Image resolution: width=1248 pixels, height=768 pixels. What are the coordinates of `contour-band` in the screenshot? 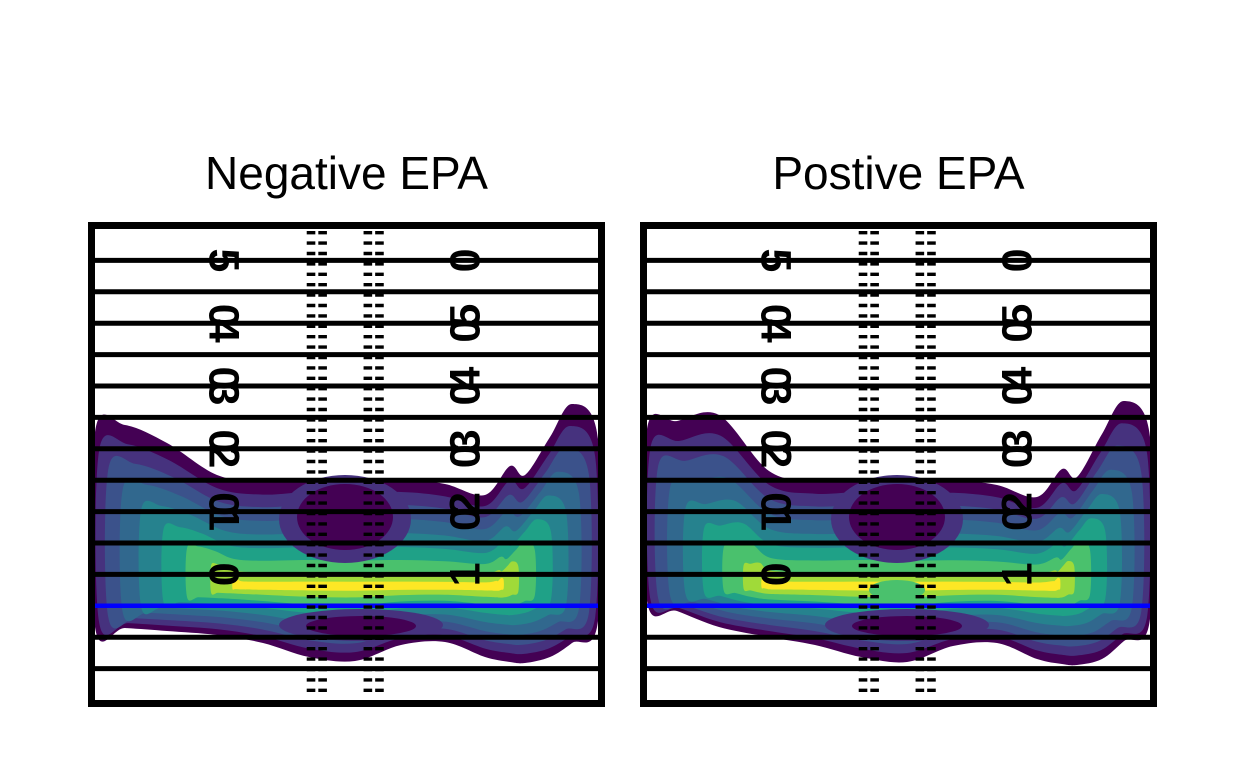 It's located at (368, 584).